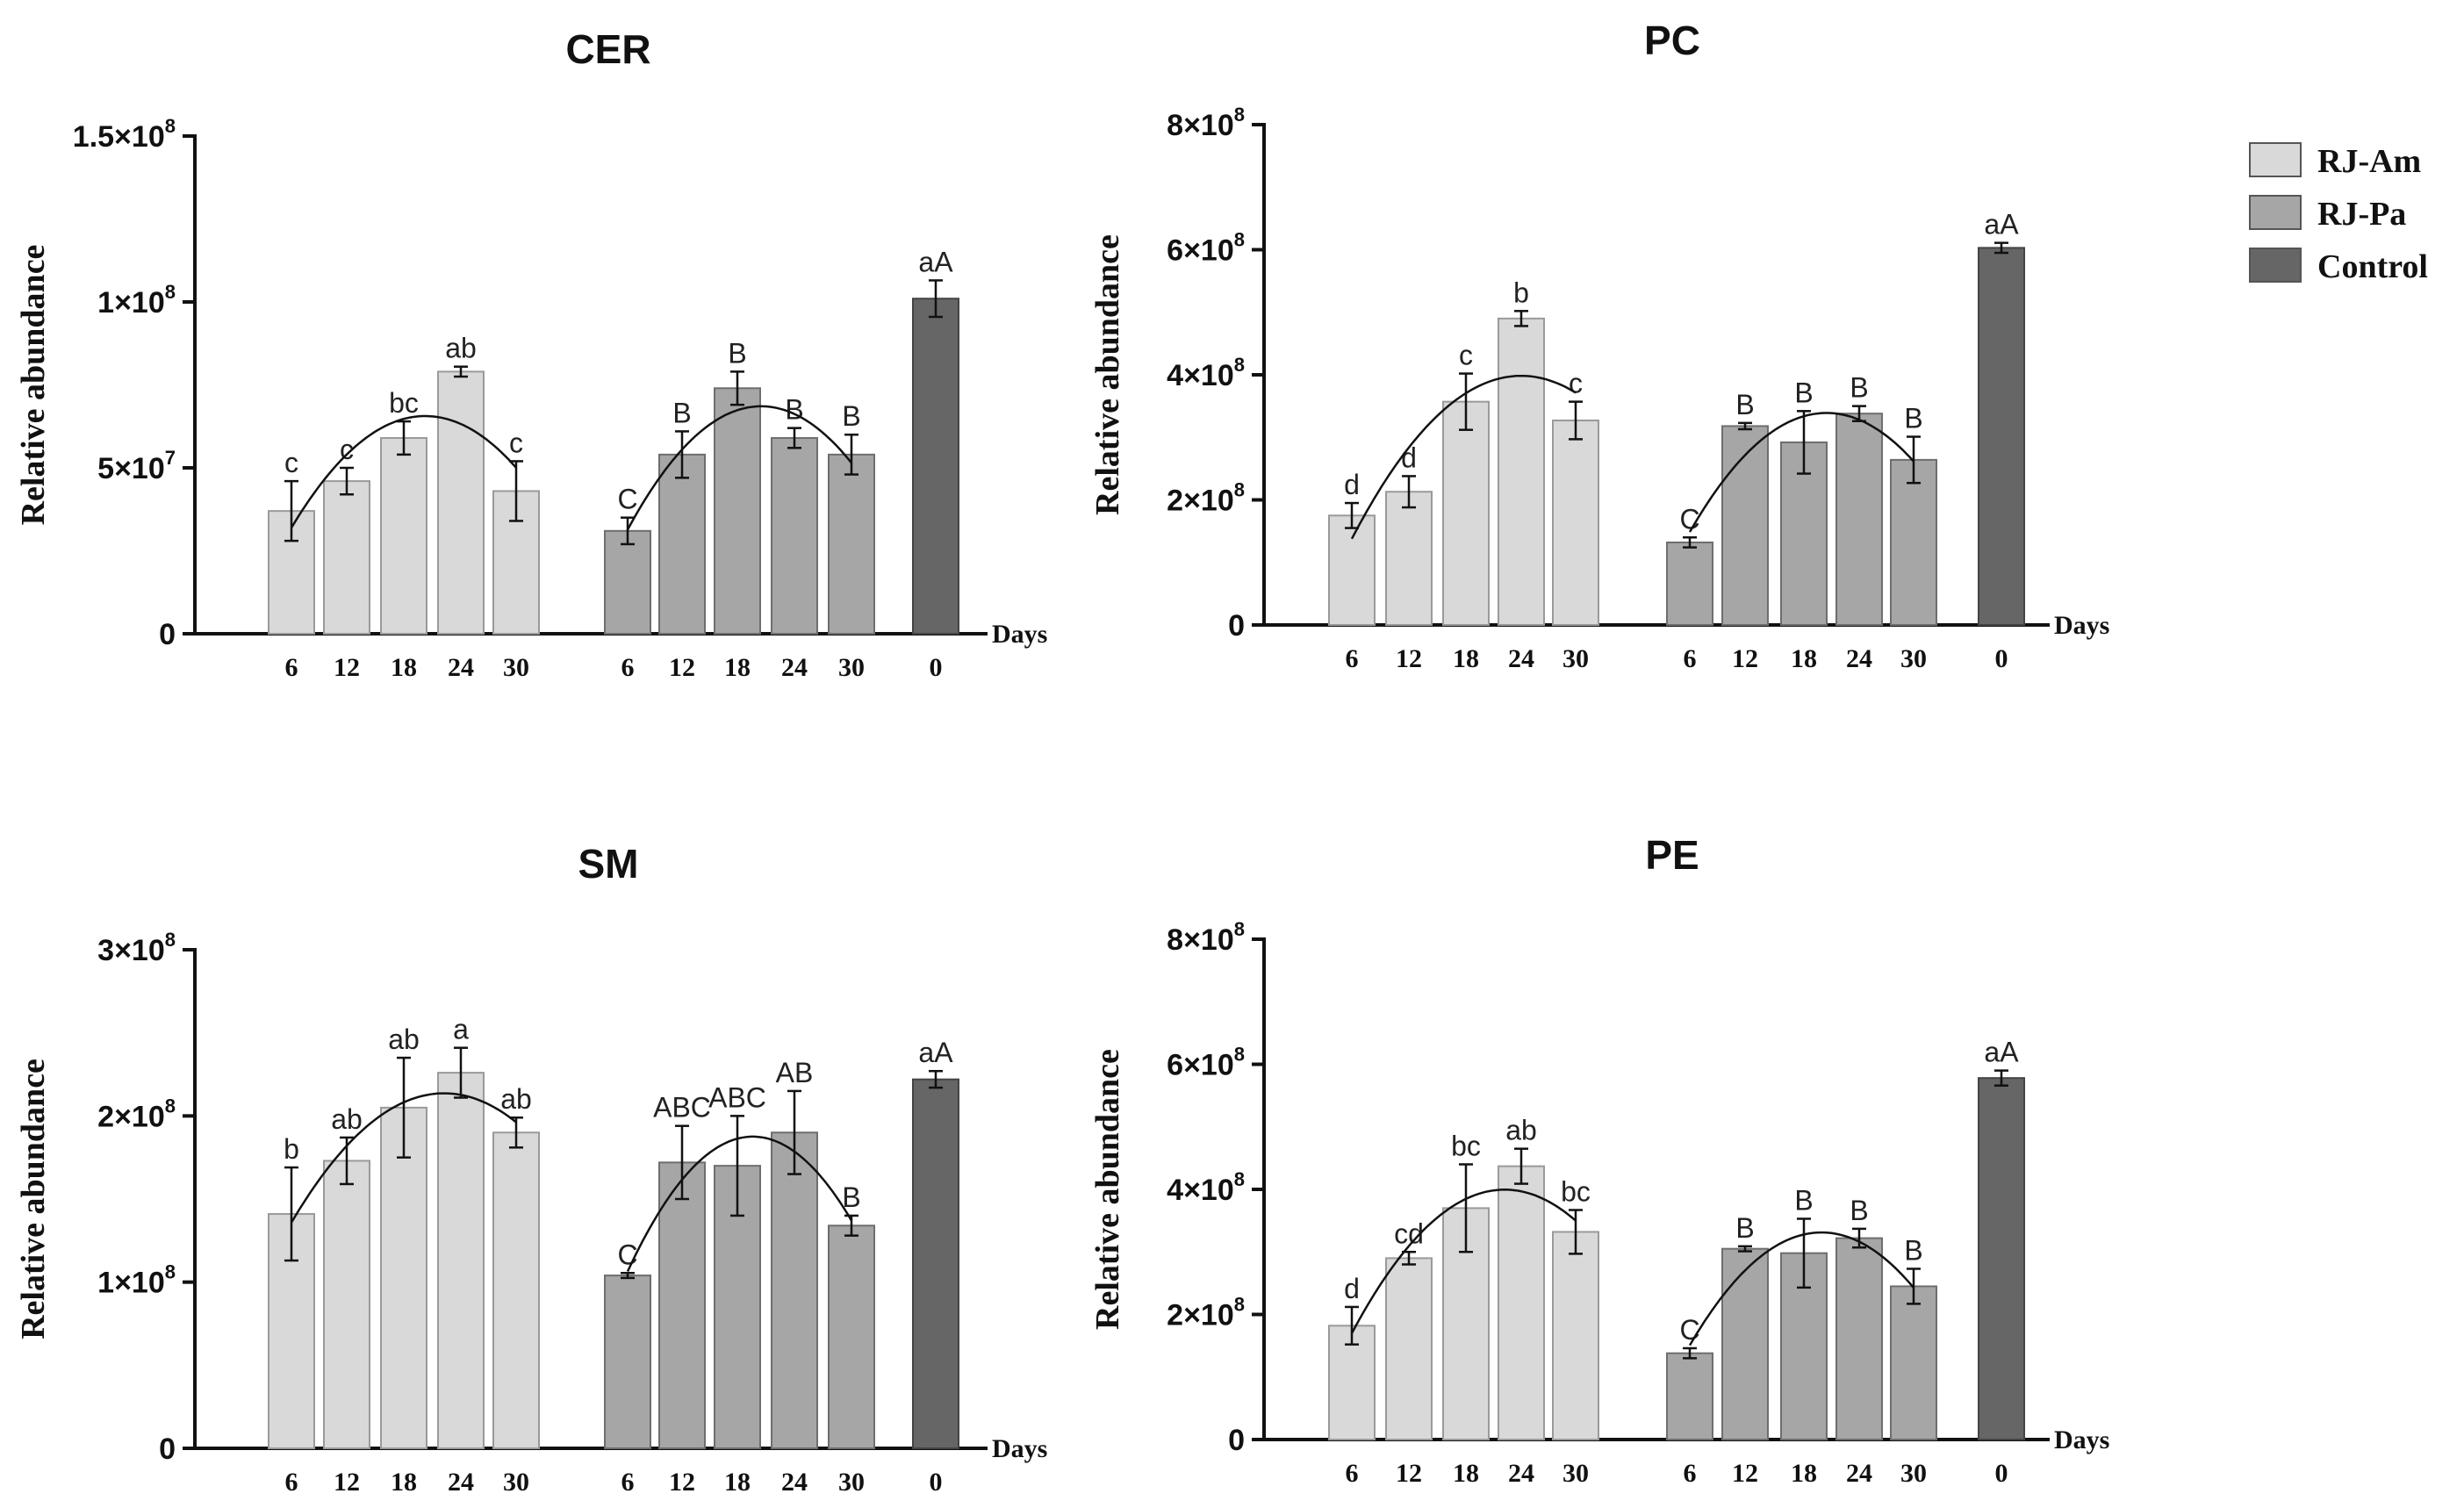 The height and width of the screenshot is (1508, 2464). What do you see at coordinates (1206, 1187) in the screenshot?
I see `y-tick-label: 4×10⁸` at bounding box center [1206, 1187].